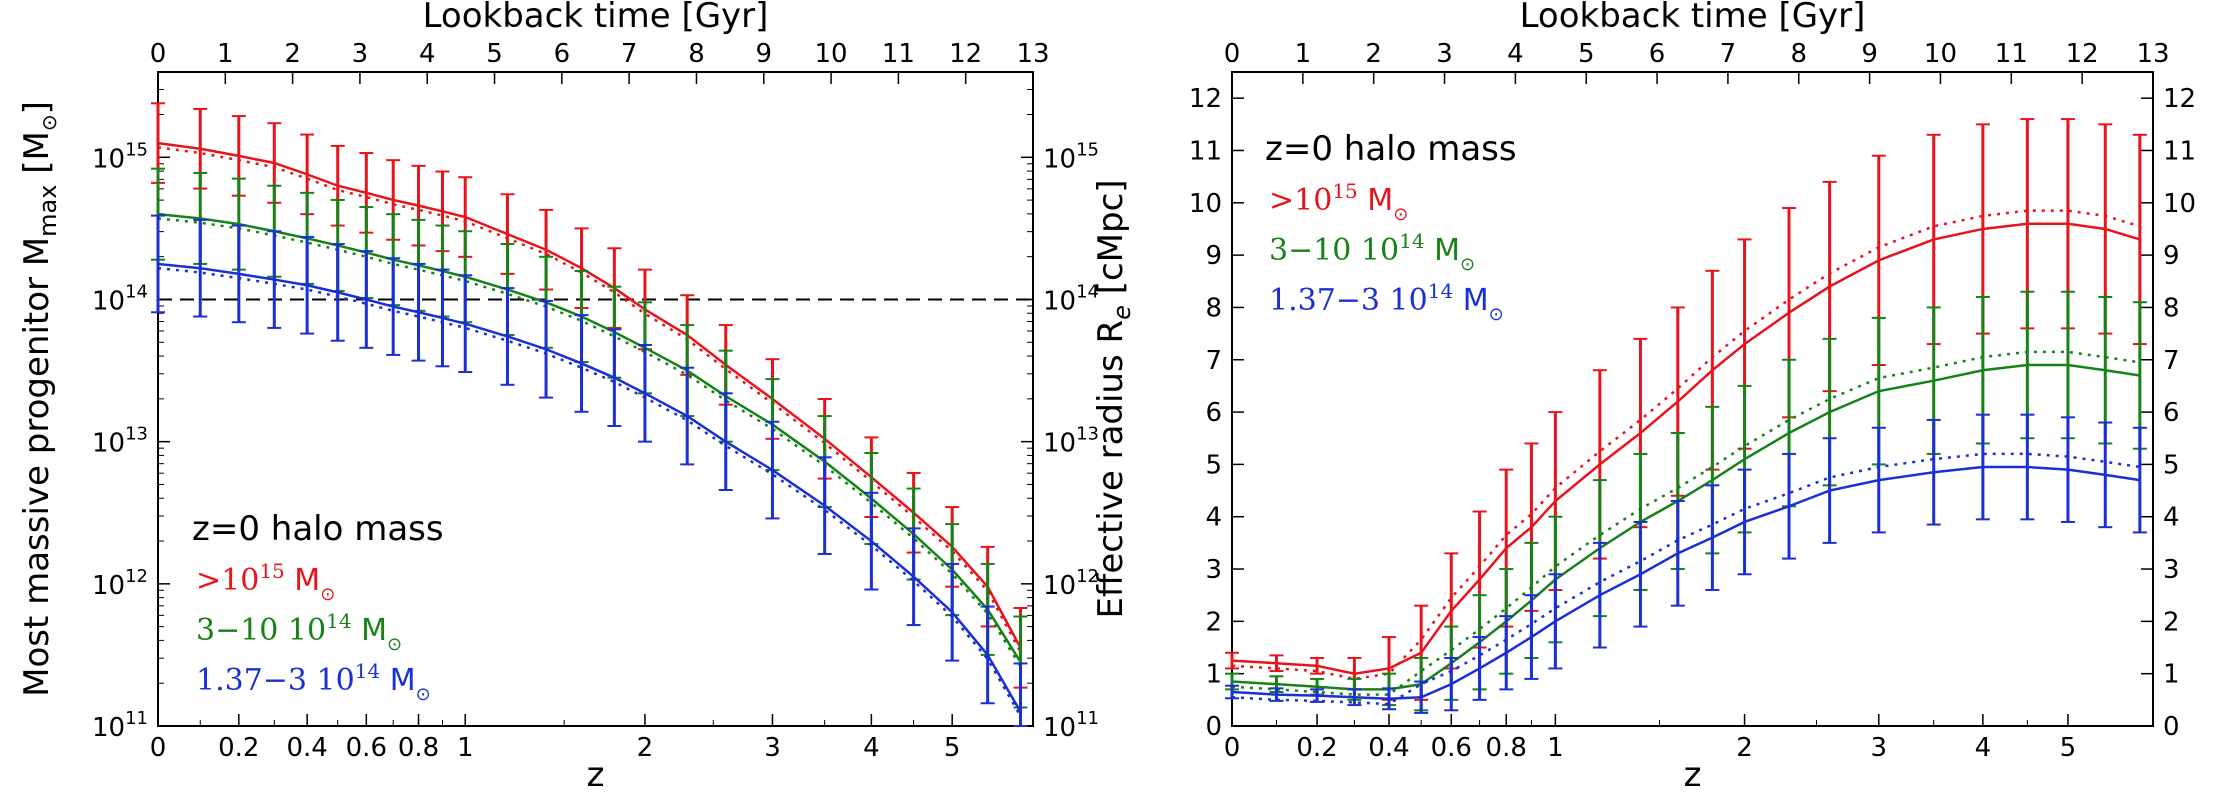 Image resolution: width=2230 pixels, height=804 pixels. What do you see at coordinates (1555, 748) in the screenshot?
I see `panel2-x-tick-label: 1` at bounding box center [1555, 748].